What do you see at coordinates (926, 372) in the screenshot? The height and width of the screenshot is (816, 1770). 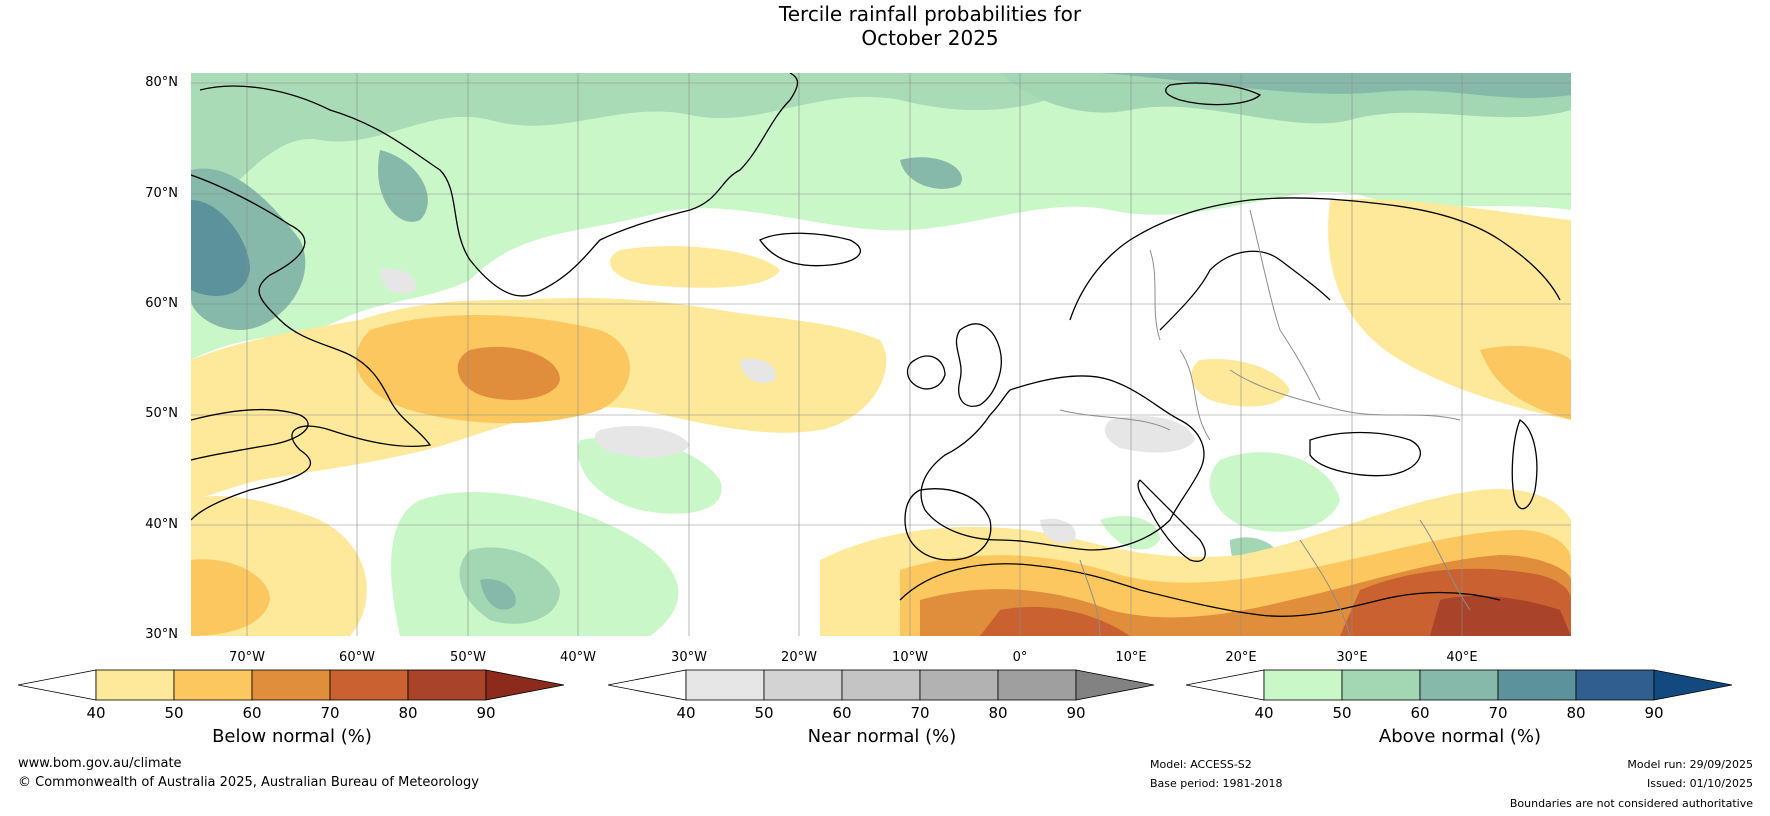 I see `ireland-coast` at bounding box center [926, 372].